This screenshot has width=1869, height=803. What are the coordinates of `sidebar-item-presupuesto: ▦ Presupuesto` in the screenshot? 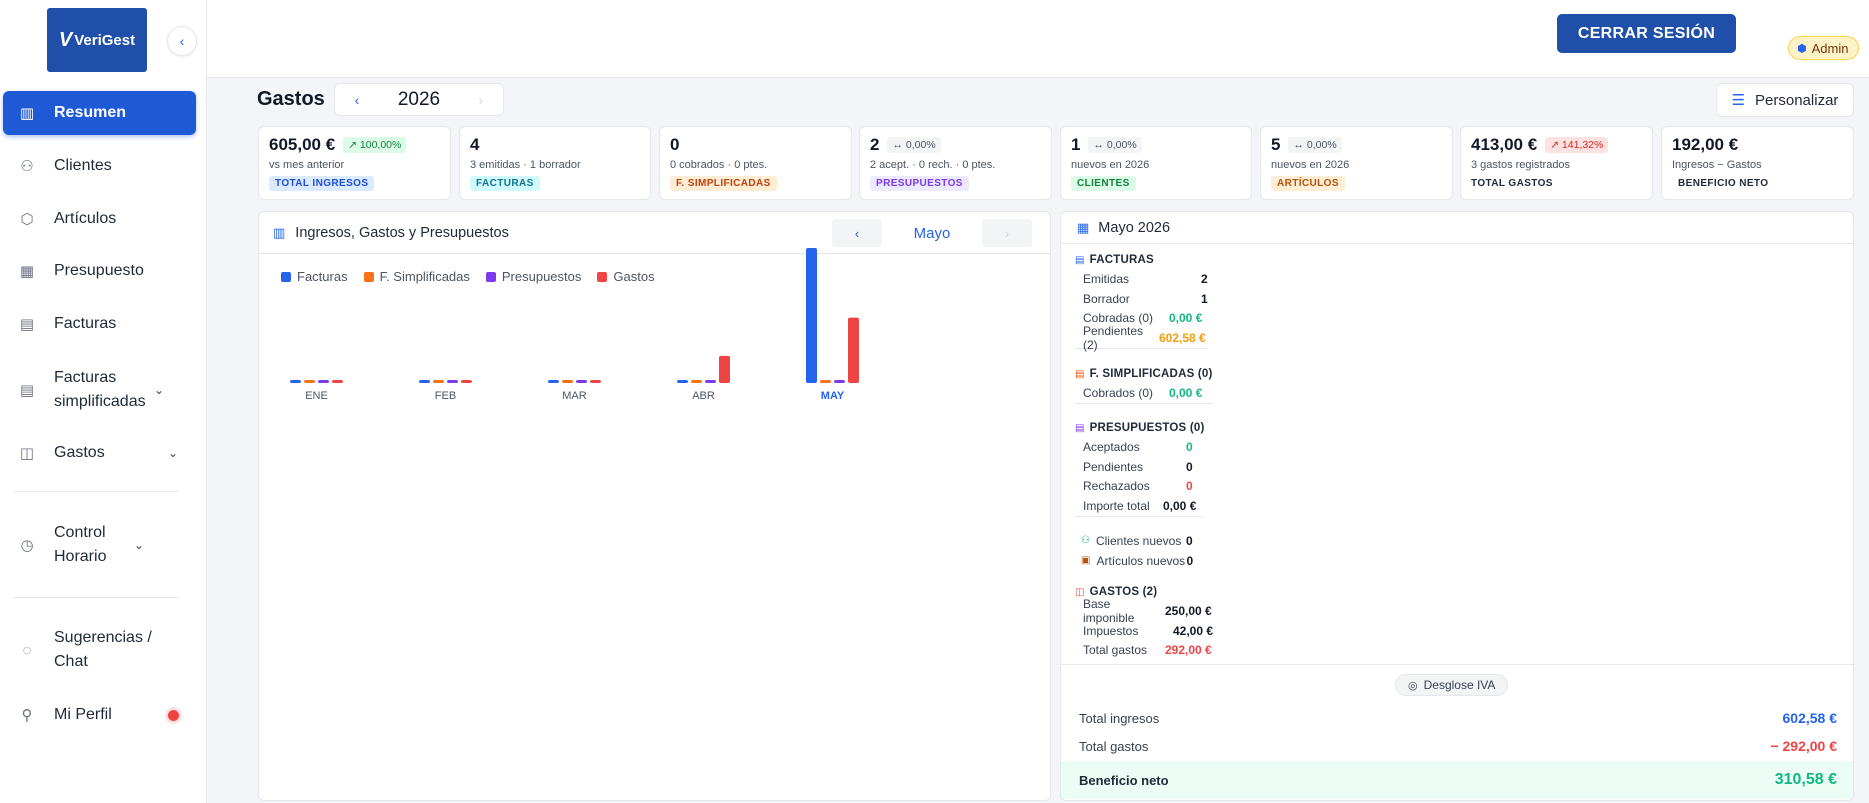 It's located at (99, 271).